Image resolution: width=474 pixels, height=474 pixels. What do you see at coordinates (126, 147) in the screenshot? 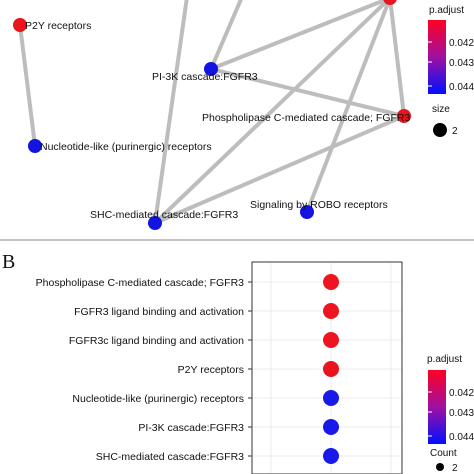
I see `network-node-label-nuc: Nucleotide-like (purinergic) receptors` at bounding box center [126, 147].